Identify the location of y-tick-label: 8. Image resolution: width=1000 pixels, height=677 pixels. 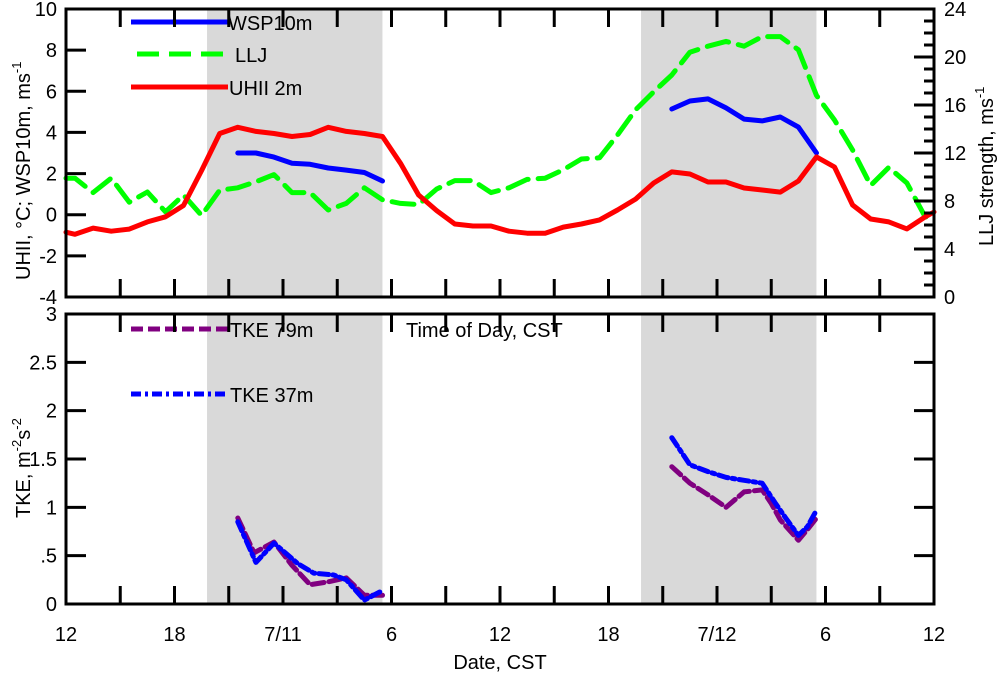
(51, 51).